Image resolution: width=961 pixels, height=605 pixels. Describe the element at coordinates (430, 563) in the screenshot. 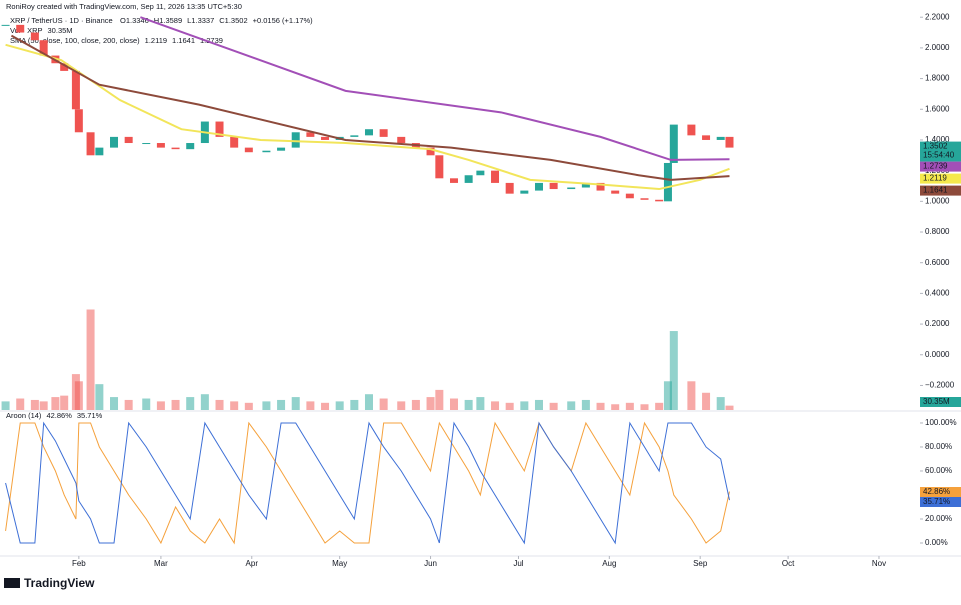

I see `x-tick-label: Jun` at that location.